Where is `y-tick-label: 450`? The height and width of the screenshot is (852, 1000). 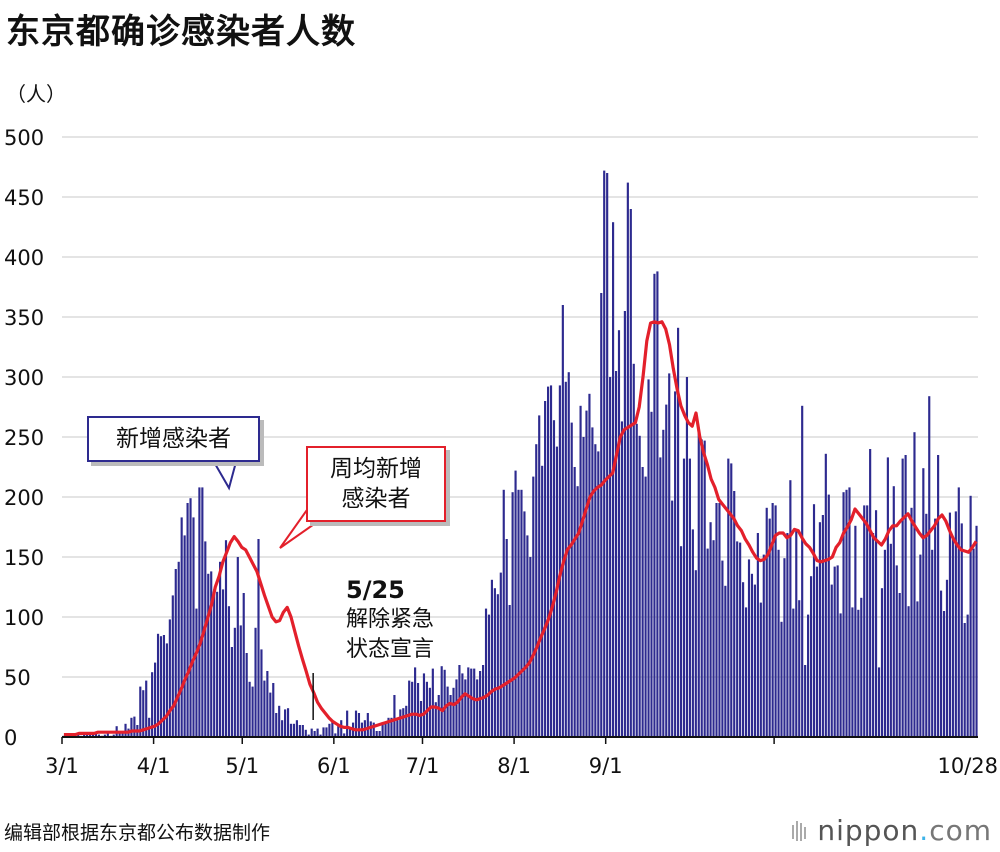 y-tick-label: 450 is located at coordinates (24, 198).